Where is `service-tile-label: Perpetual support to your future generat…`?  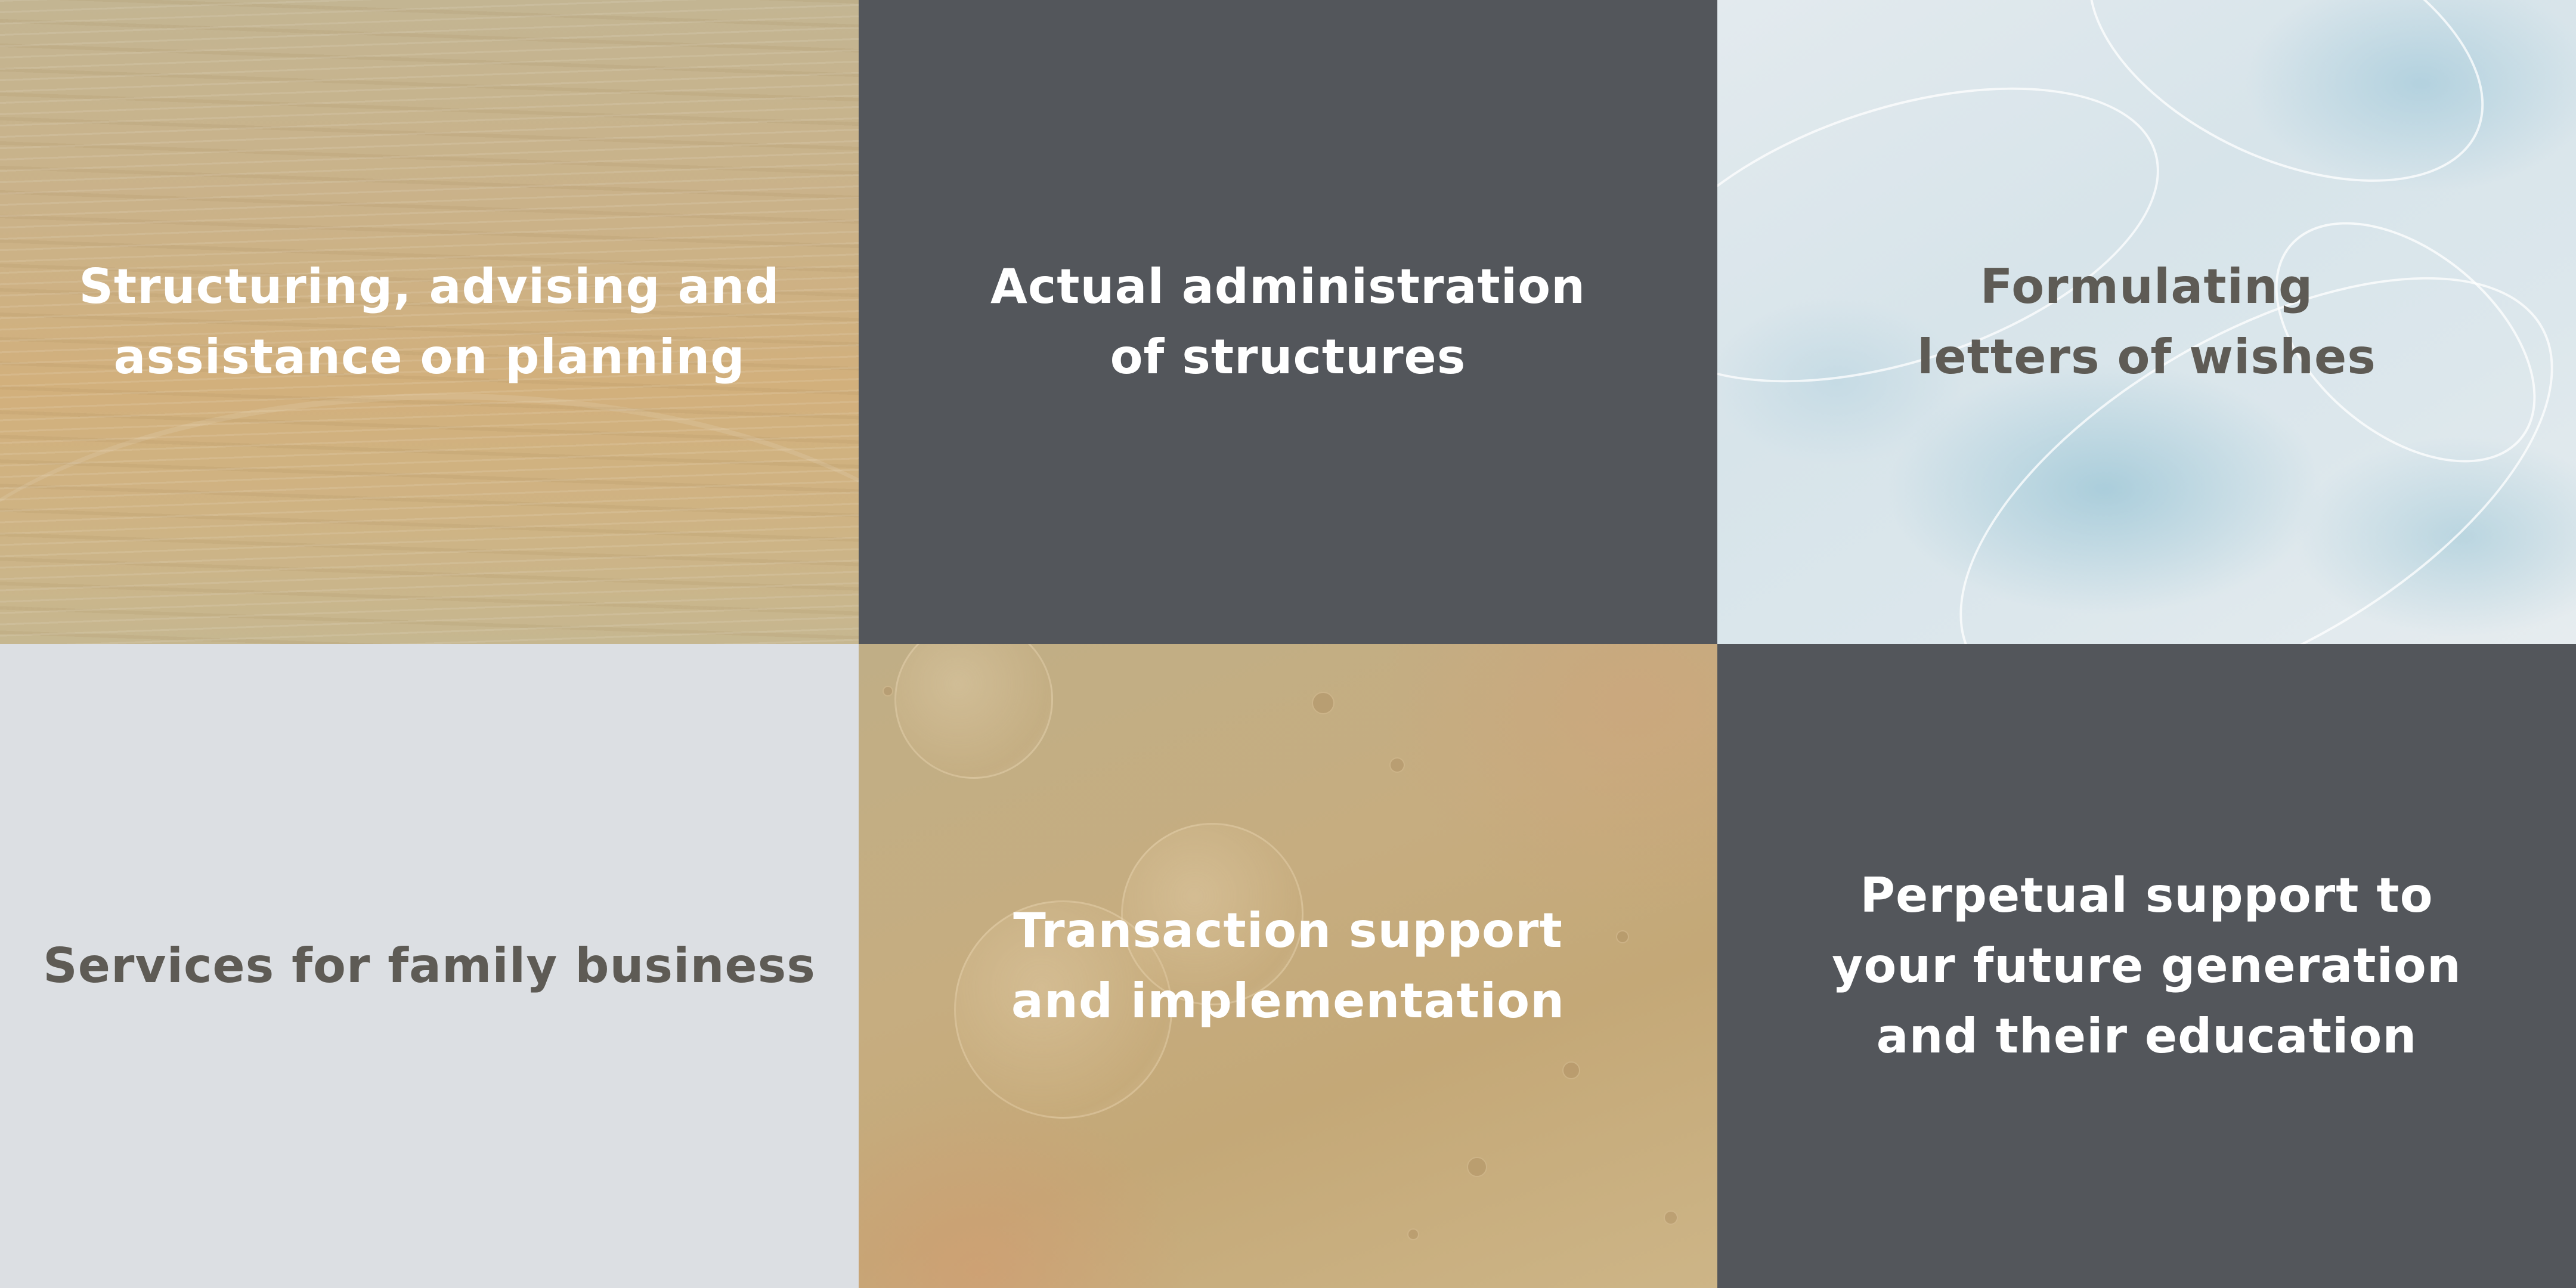 service-tile-label: Perpetual support to your future generat… is located at coordinates (2147, 966).